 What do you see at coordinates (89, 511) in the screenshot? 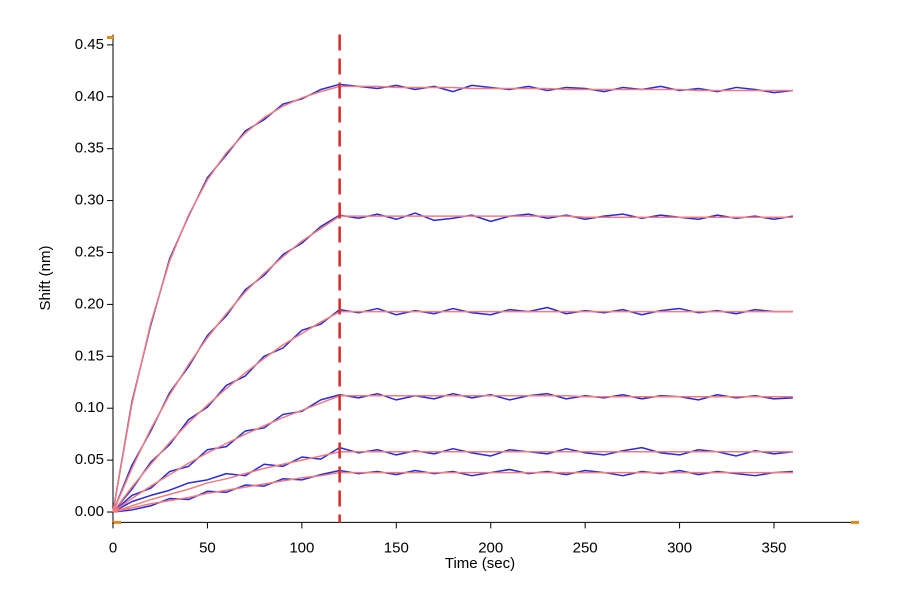
I see `y-tick-label: 0.00` at bounding box center [89, 511].